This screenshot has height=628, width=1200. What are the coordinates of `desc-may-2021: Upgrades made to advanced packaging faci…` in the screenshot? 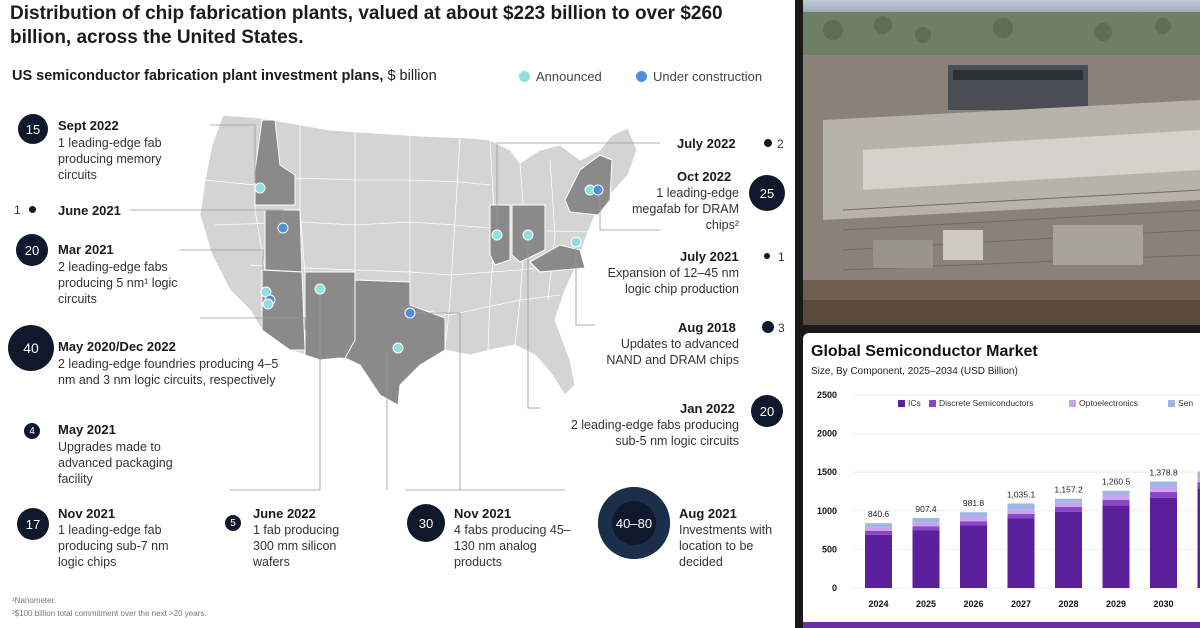 It's located at (115, 463).